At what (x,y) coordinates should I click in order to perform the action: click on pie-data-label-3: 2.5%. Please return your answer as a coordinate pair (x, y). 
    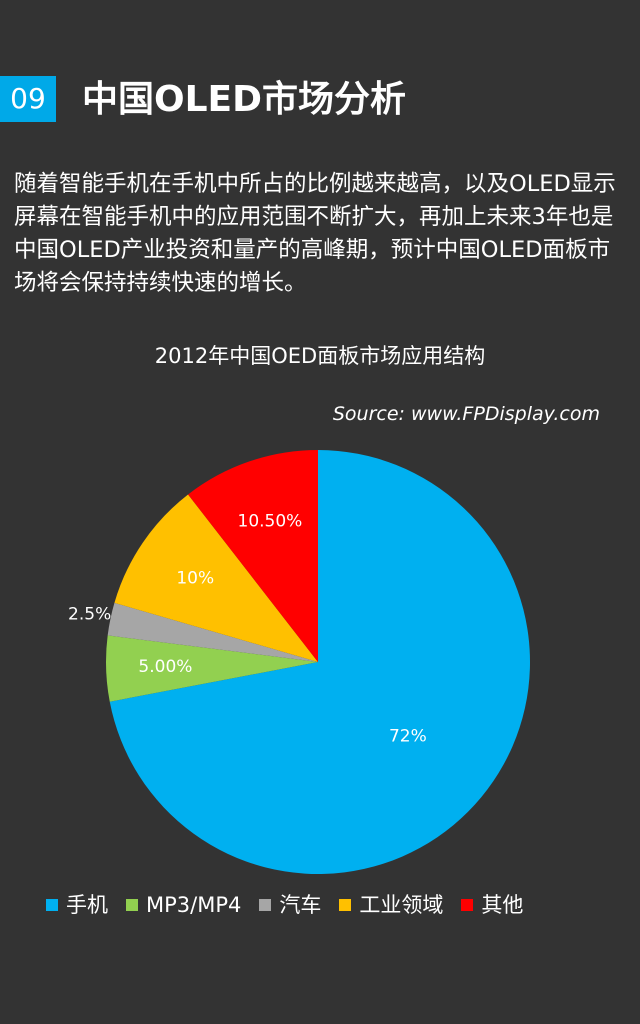
    Looking at the image, I should click on (89, 615).